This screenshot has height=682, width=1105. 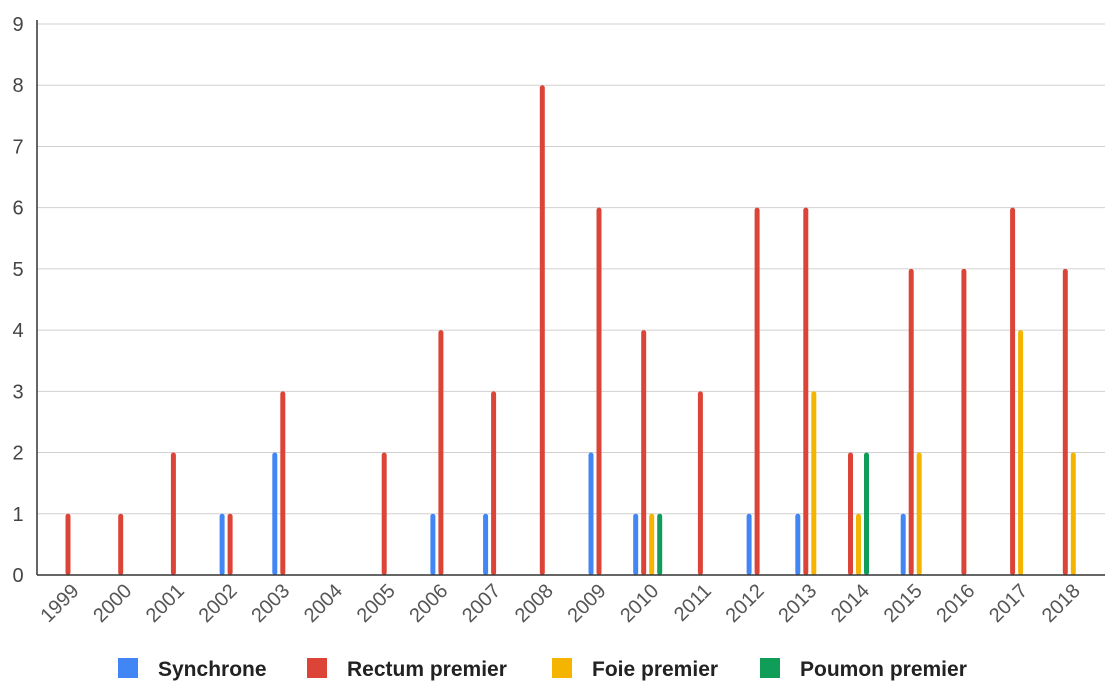 I want to click on bar-rectum-premier-2017, so click(x=1013, y=391).